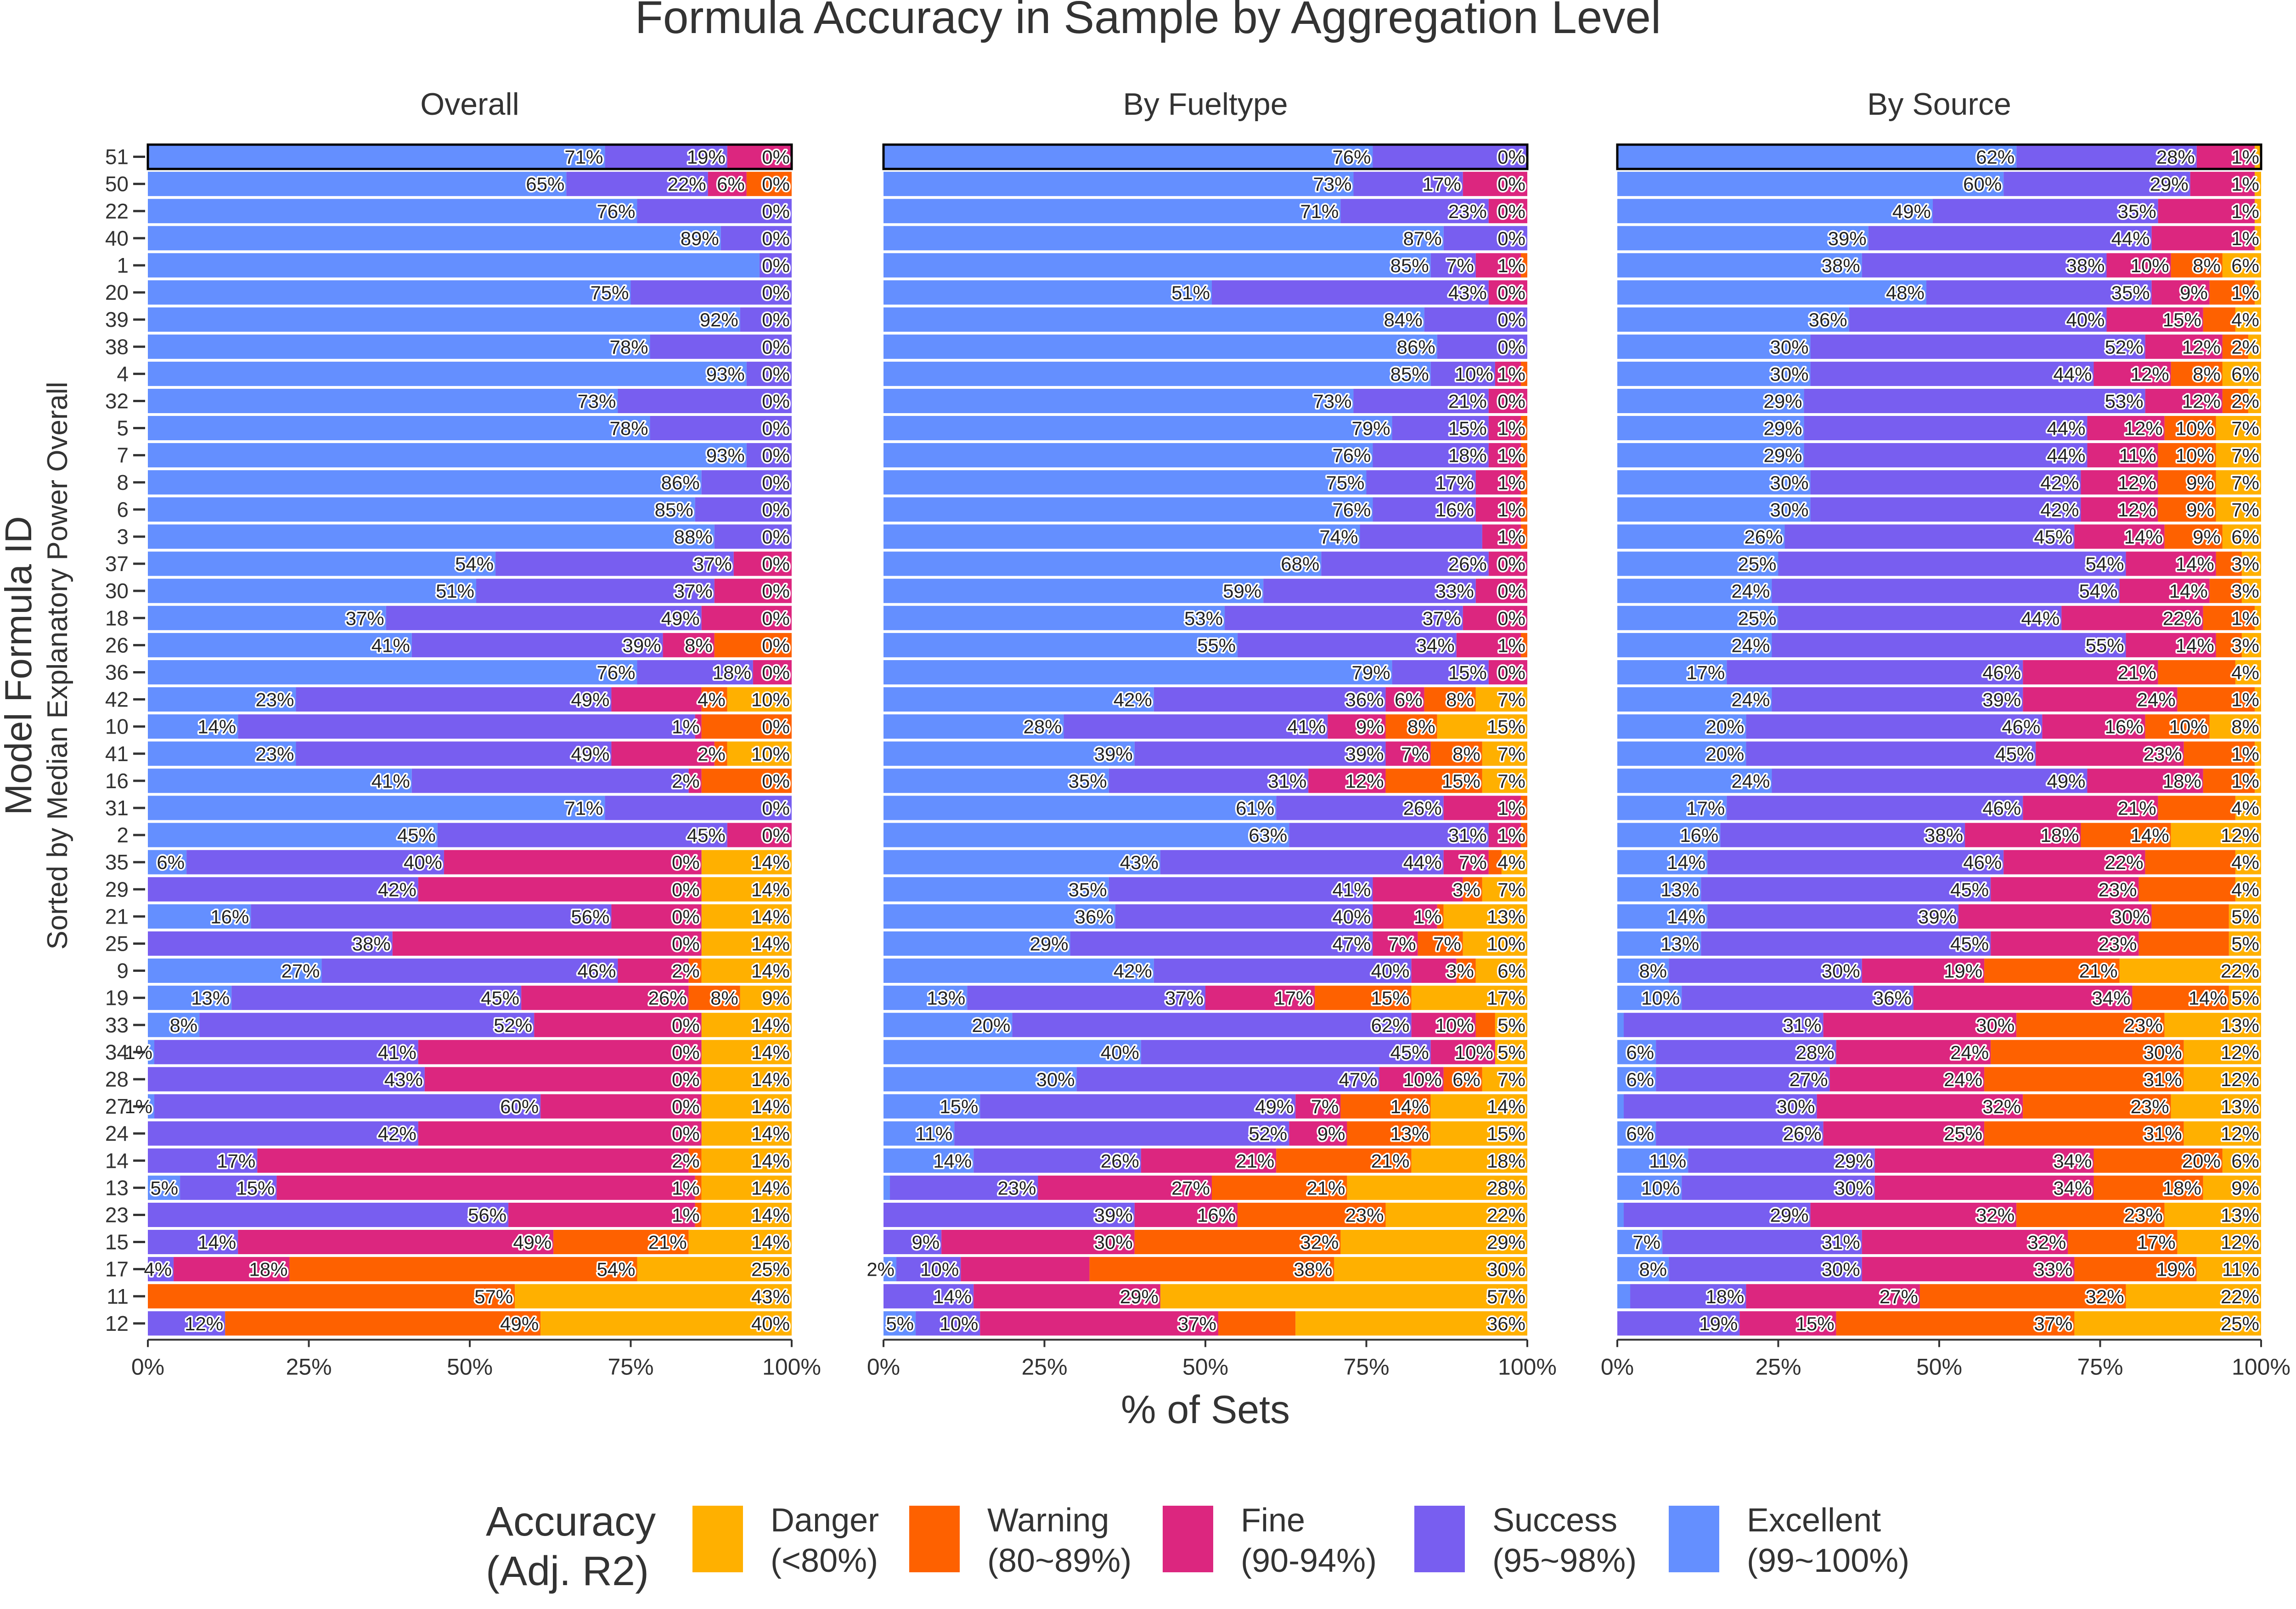 The width and height of the screenshot is (2296, 1609). Describe the element at coordinates (1828, 1561) in the screenshot. I see `legend-label-range: (99~100%)` at that location.